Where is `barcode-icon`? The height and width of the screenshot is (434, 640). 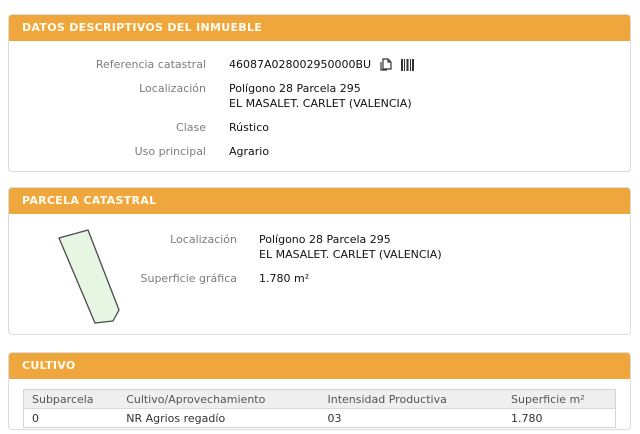
barcode-icon is located at coordinates (408, 64).